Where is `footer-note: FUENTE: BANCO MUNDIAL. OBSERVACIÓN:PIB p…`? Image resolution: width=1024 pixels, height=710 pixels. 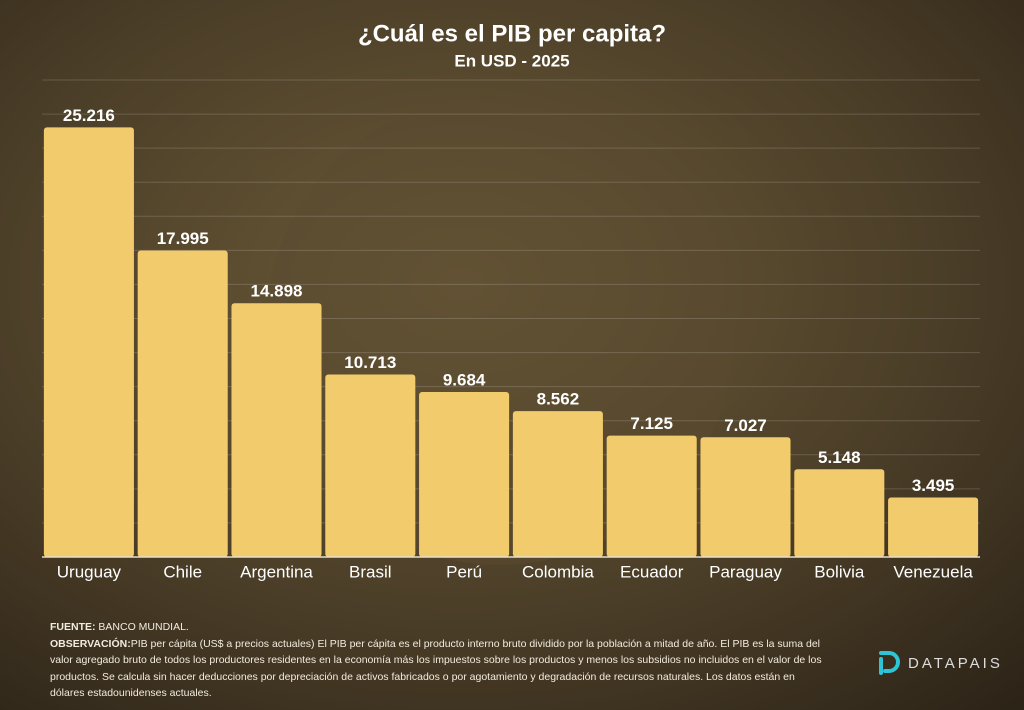
footer-note: FUENTE: BANCO MUNDIAL. OBSERVACIÓN:PIB p… is located at coordinates (440, 660).